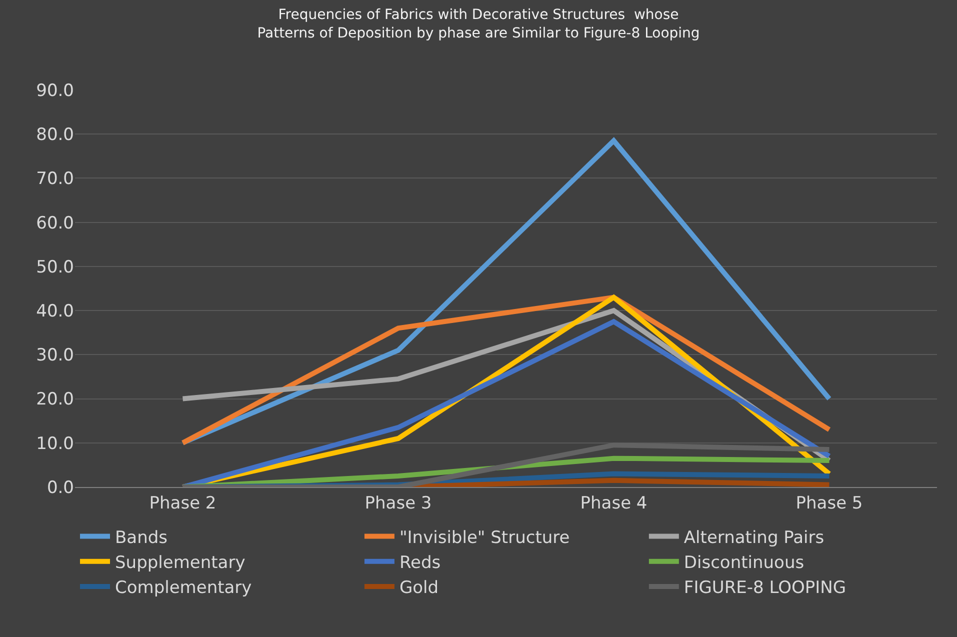  Describe the element at coordinates (55, 400) in the screenshot. I see `y-tick-label: 20.0` at that location.